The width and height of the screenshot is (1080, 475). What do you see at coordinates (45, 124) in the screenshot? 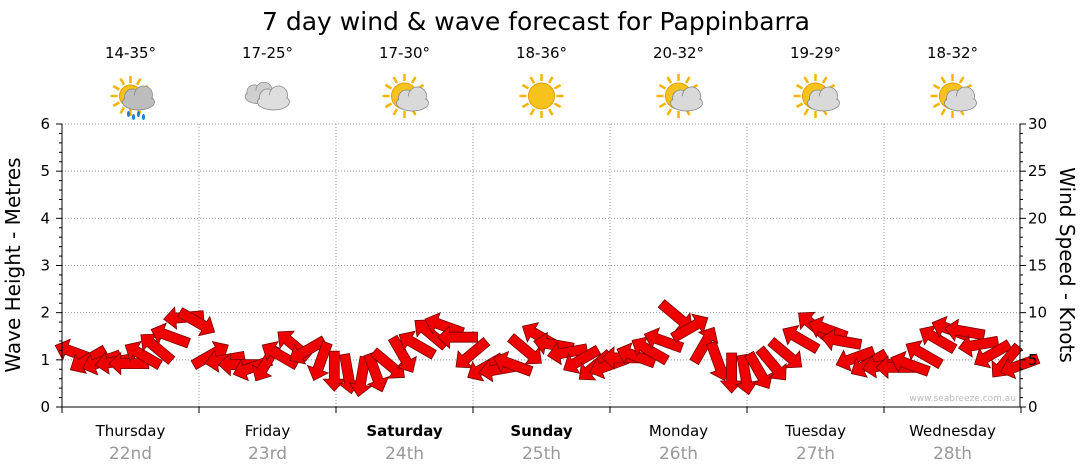
I see `left-tick-label: 6` at bounding box center [45, 124].